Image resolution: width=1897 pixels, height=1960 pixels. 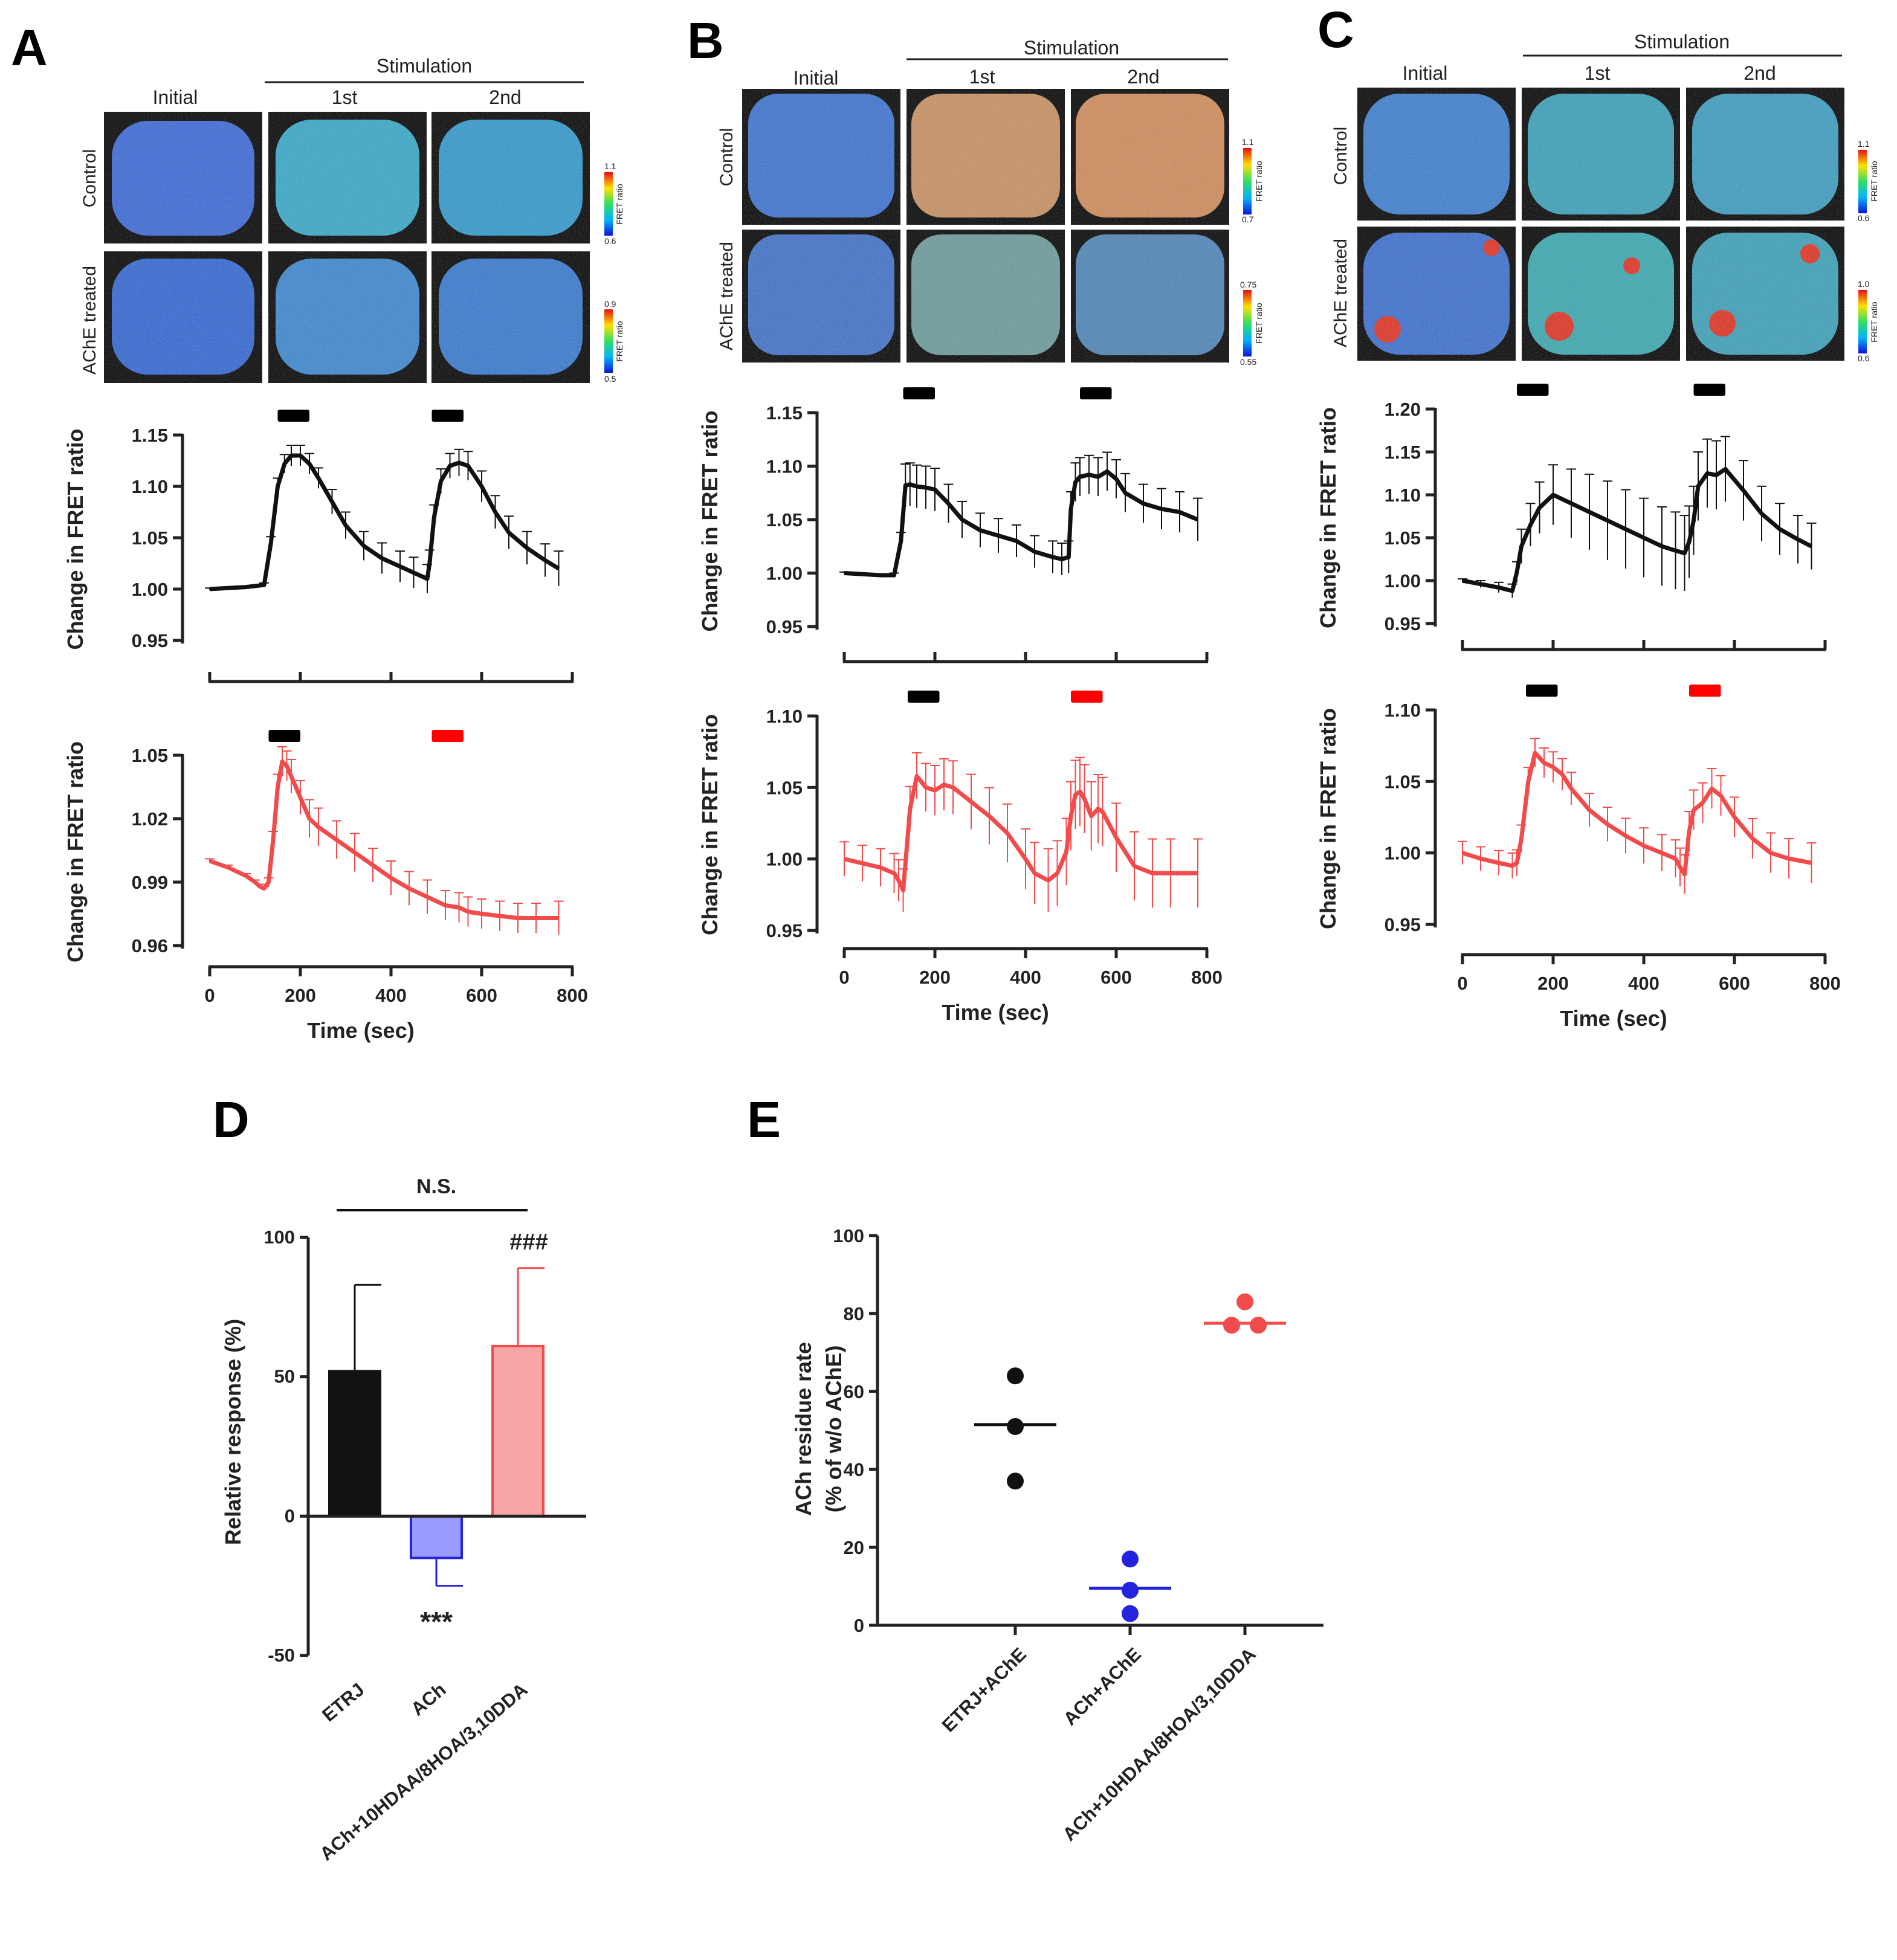 What do you see at coordinates (1116, 977) in the screenshot?
I see `x-tick-label: 600` at bounding box center [1116, 977].